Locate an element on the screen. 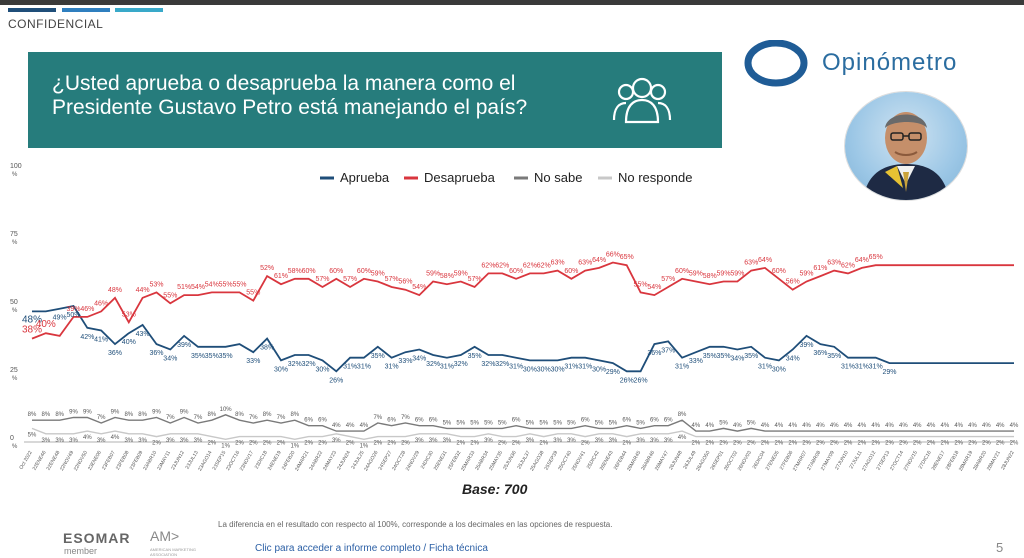  data-label: 46% is located at coordinates (87, 309).